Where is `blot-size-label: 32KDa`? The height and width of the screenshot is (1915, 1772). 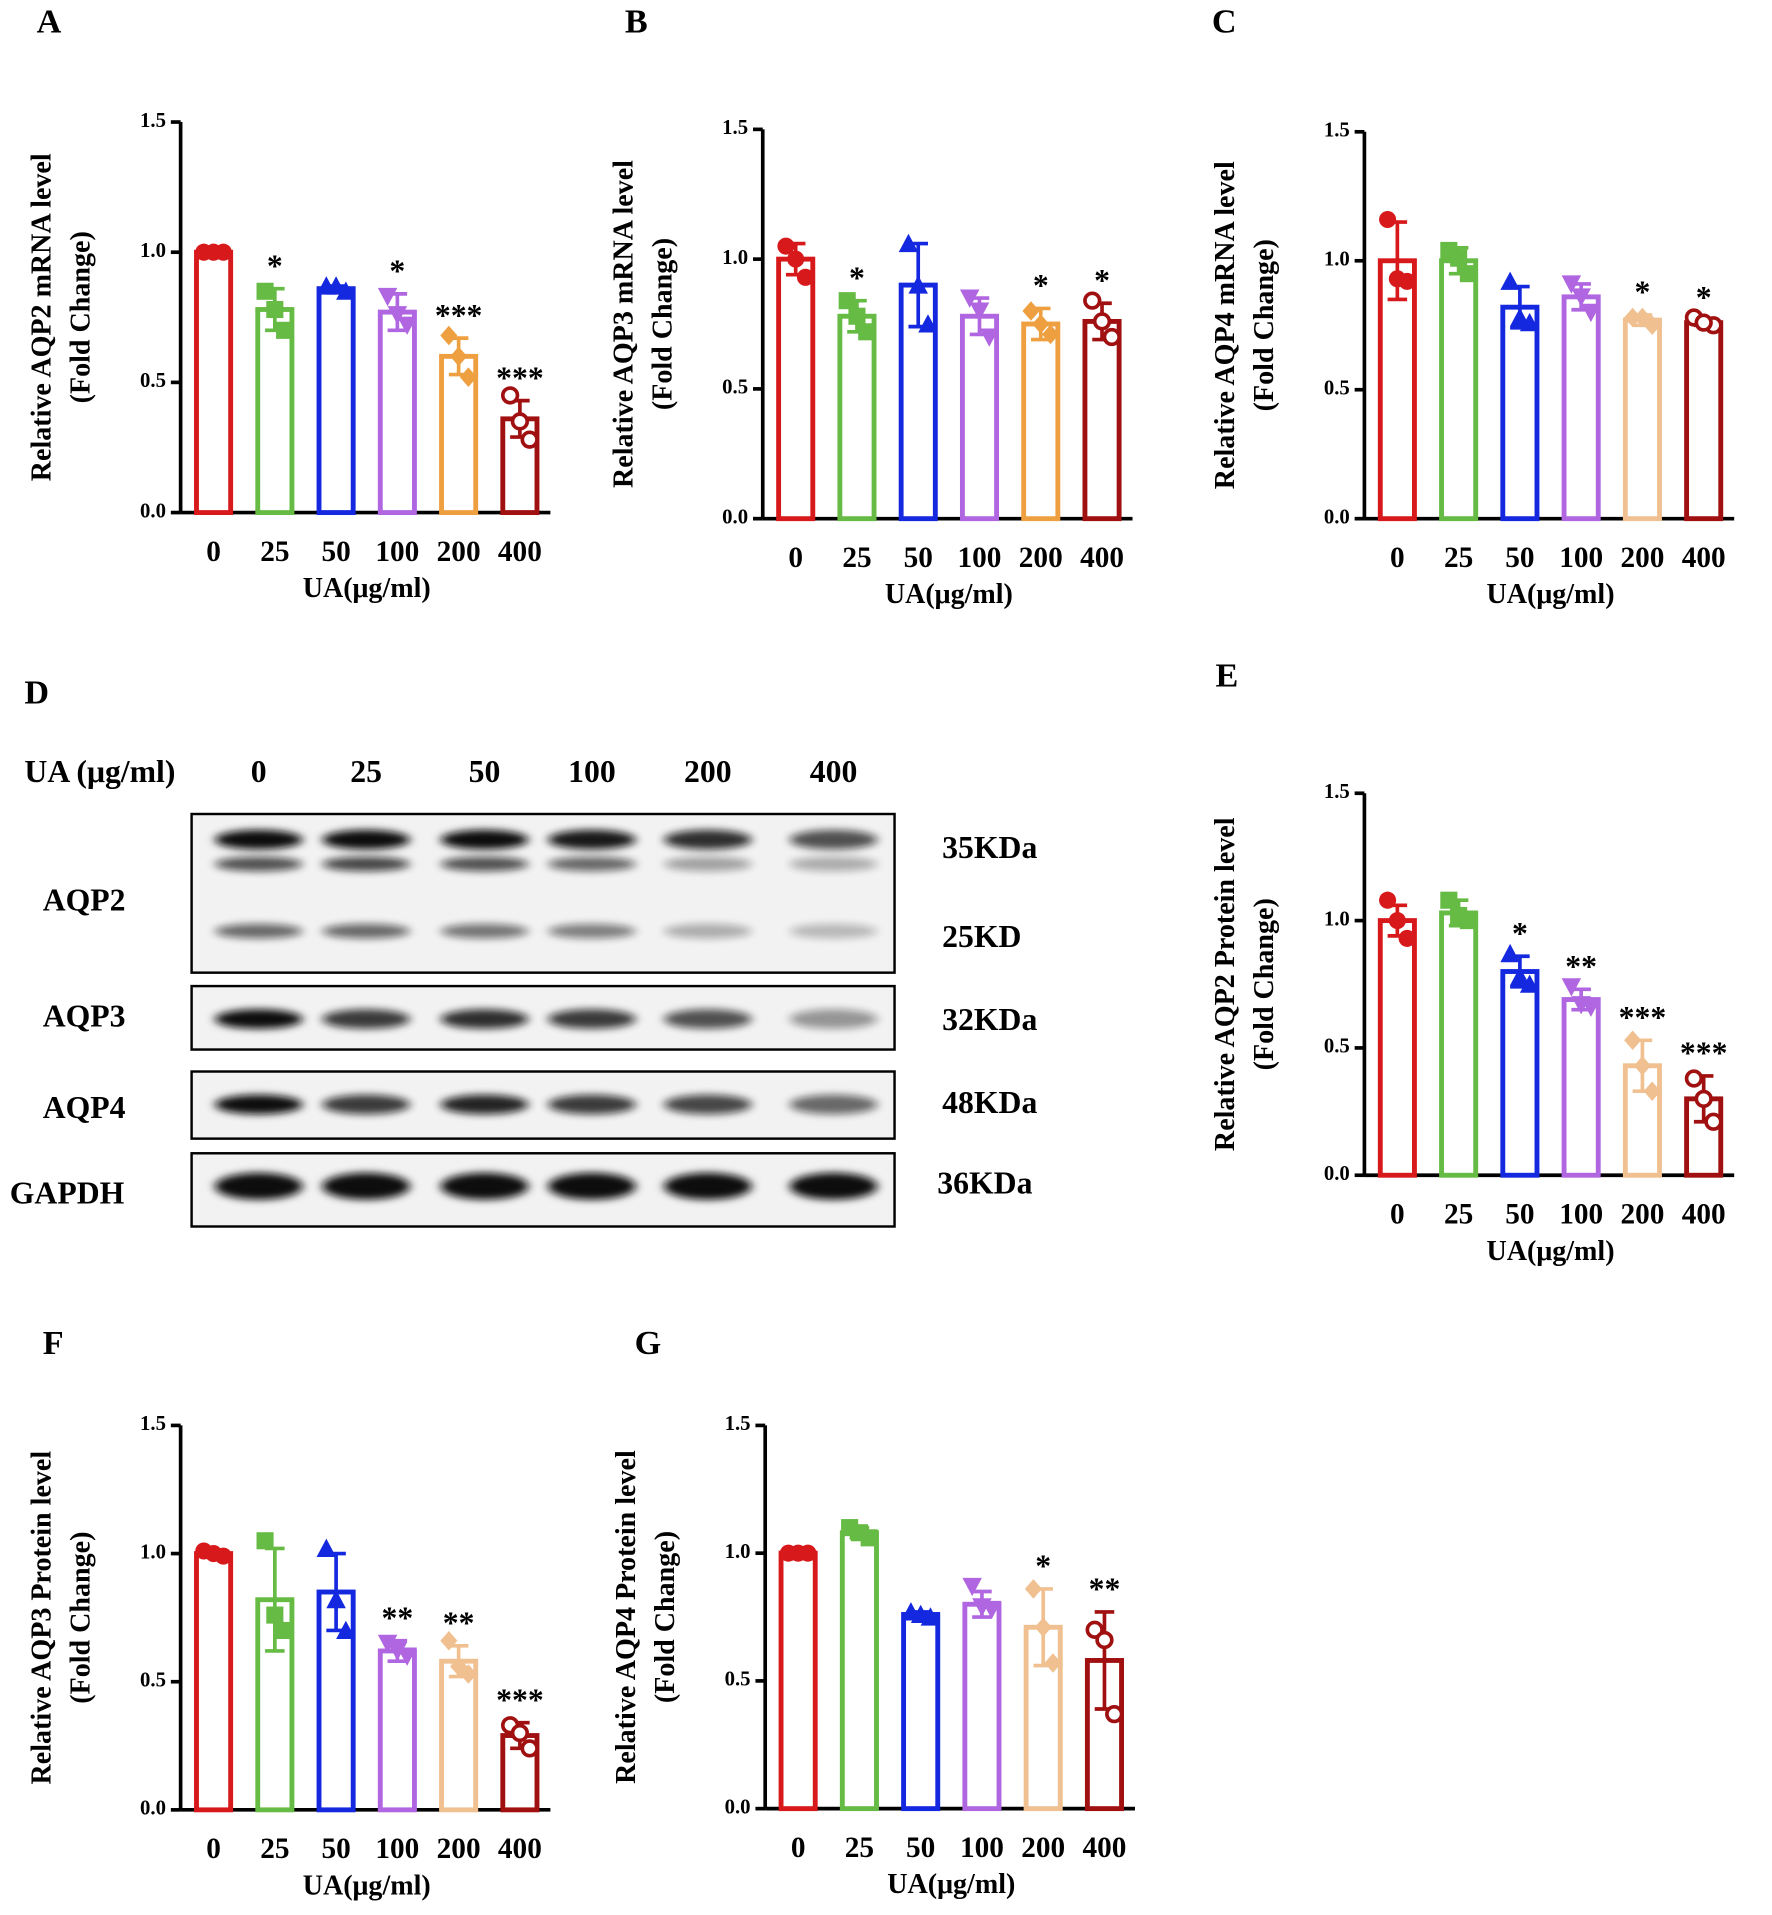 blot-size-label: 32KDa is located at coordinates (989, 1019).